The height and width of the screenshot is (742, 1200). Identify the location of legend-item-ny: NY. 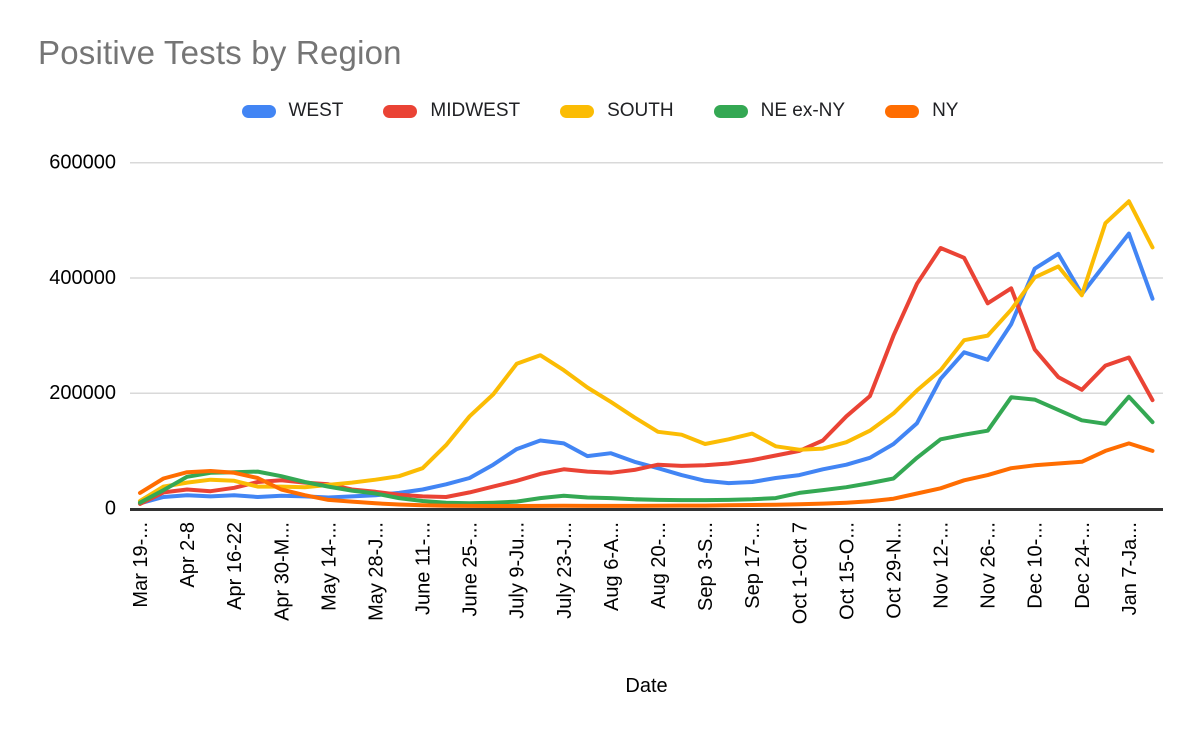
(921, 111).